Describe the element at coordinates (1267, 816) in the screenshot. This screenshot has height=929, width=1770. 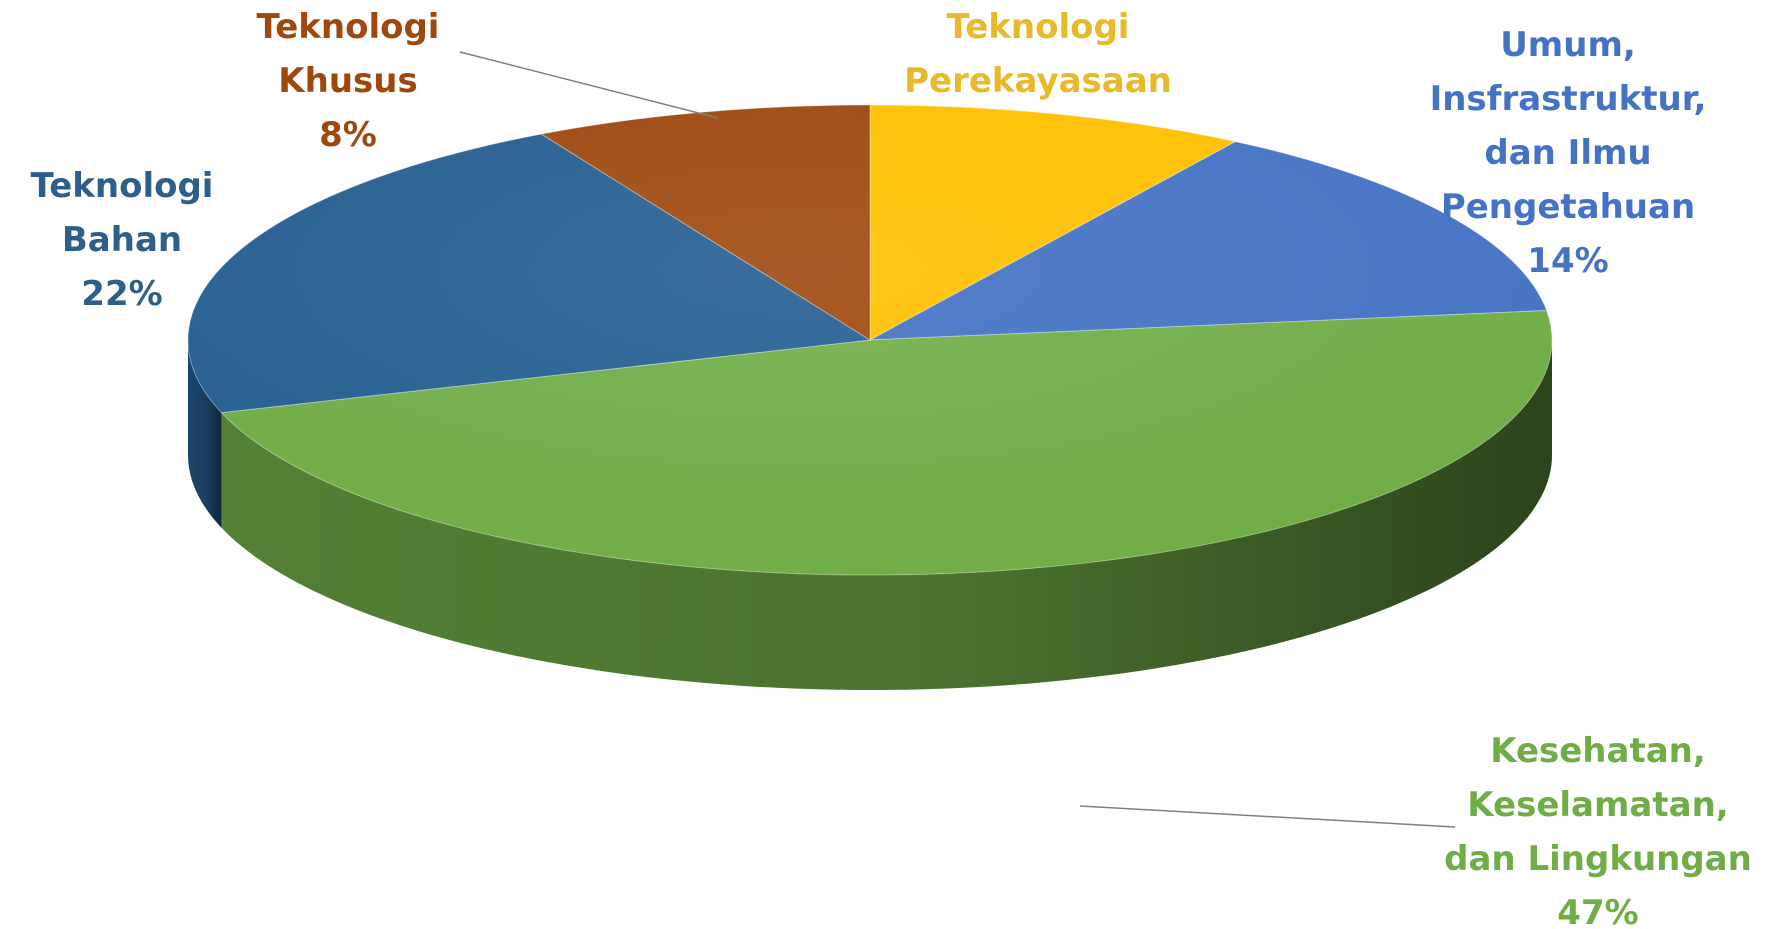
I see `leader-line-kesehatan` at that location.